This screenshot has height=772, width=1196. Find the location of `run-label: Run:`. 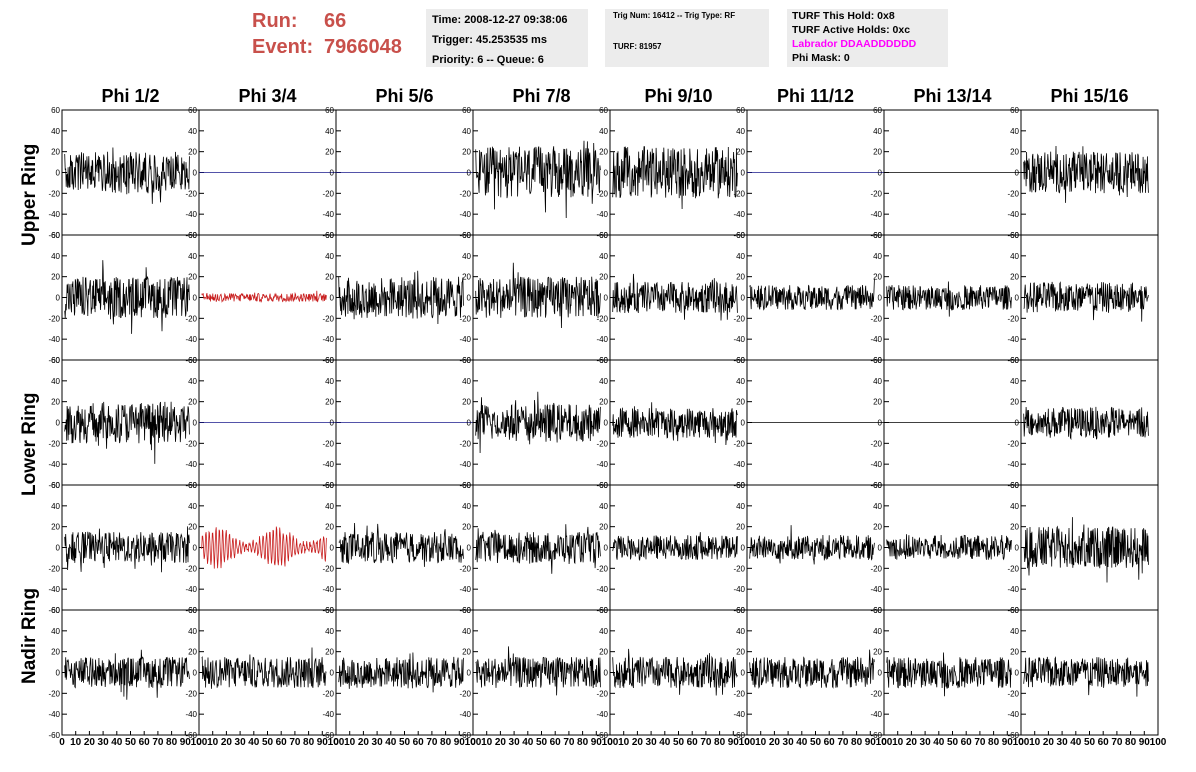

run-label: Run: is located at coordinates (275, 21).